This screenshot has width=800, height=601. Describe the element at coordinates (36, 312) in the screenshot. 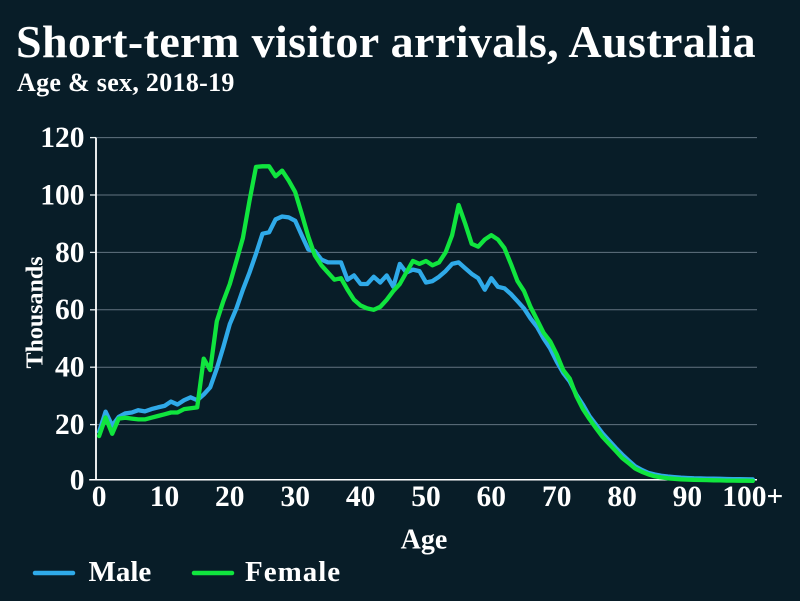

I see `svg-text: Thousands` at that location.